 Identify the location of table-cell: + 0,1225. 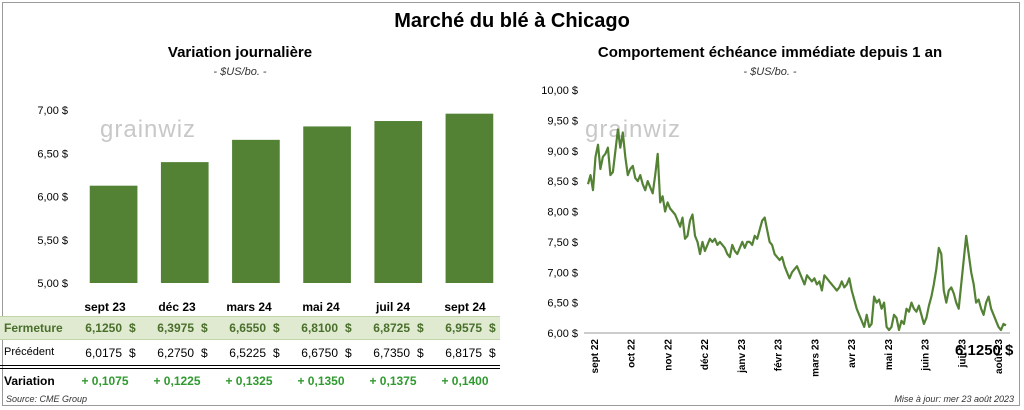
(177, 381).